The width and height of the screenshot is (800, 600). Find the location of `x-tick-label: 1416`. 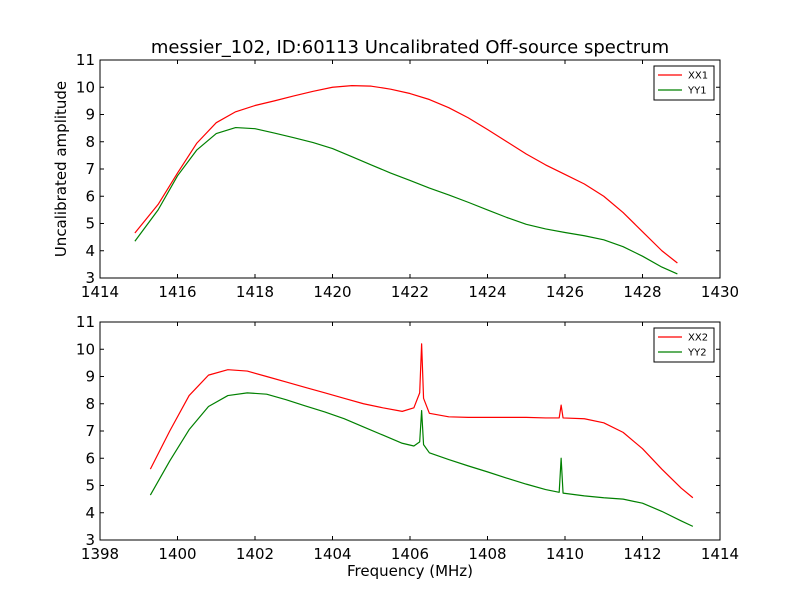

x-tick-label: 1416 is located at coordinates (177, 292).